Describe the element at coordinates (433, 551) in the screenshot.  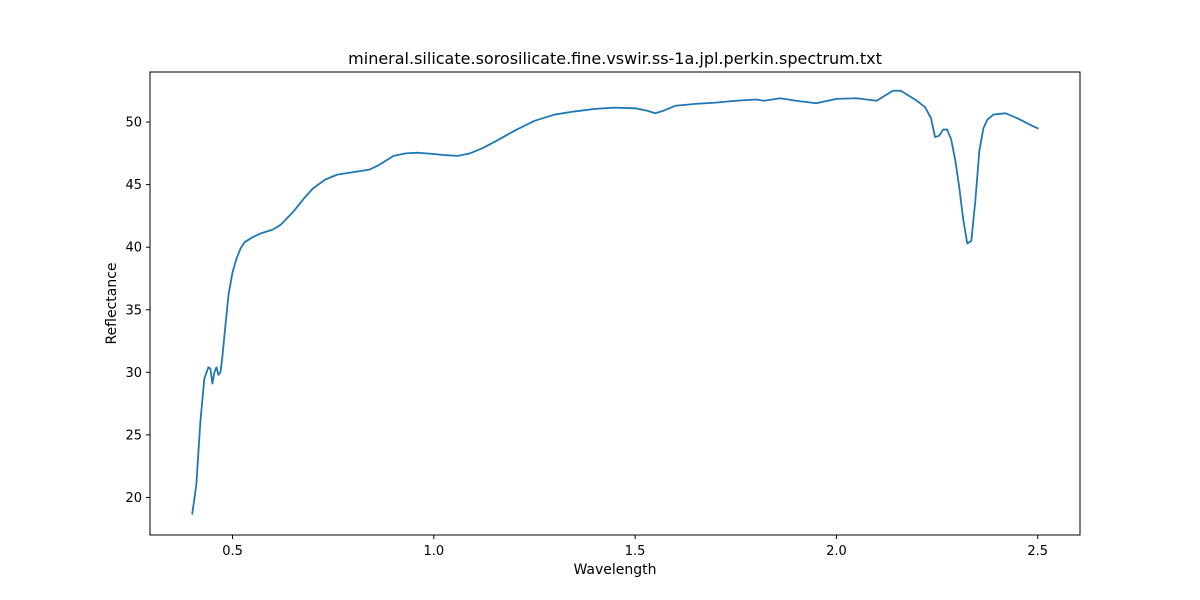
I see `x-tick-label: 1.0` at that location.